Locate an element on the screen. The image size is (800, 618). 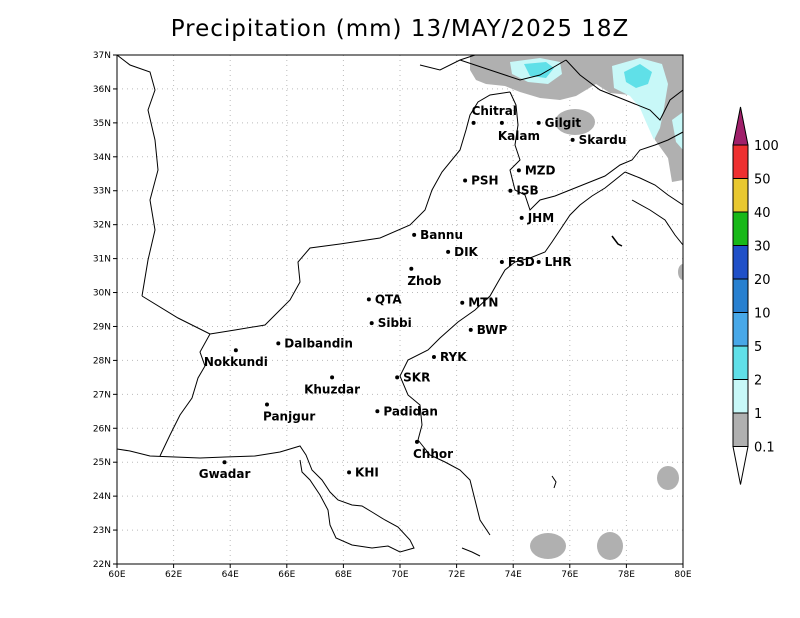
city-label: Chhor is located at coordinates (433, 454).